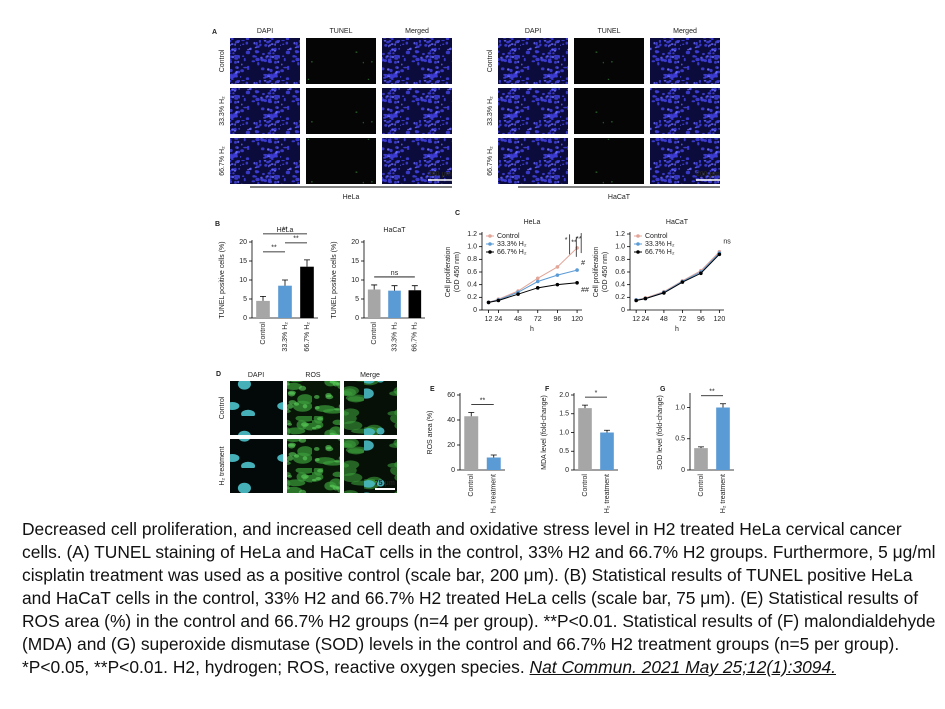 The width and height of the screenshot is (945, 709). What do you see at coordinates (708, 174) in the screenshot?
I see `scale-label: 200 μm` at bounding box center [708, 174].